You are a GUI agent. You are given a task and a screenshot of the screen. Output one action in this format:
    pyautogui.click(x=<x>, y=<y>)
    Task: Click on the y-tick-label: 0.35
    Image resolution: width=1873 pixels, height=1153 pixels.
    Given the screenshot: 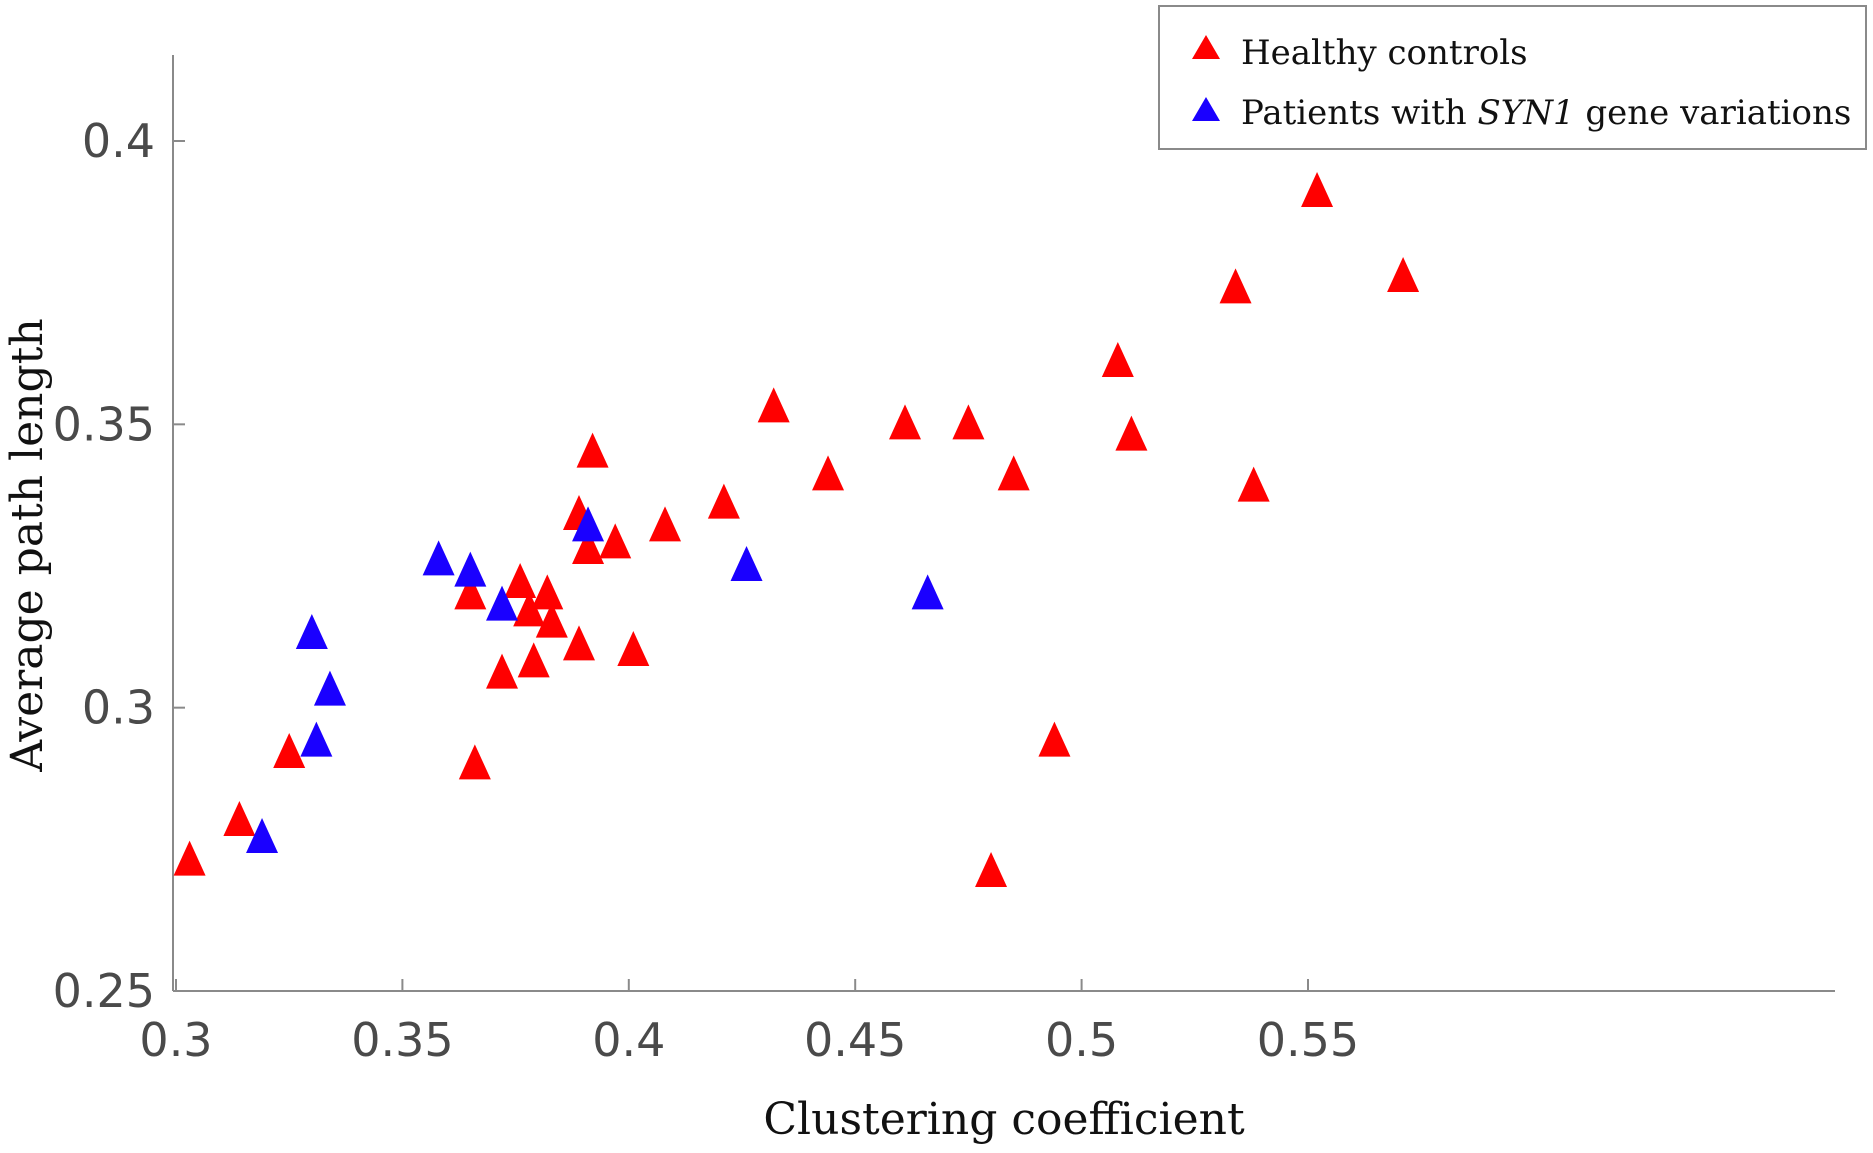 What is the action you would take?
    pyautogui.click(x=104, y=424)
    